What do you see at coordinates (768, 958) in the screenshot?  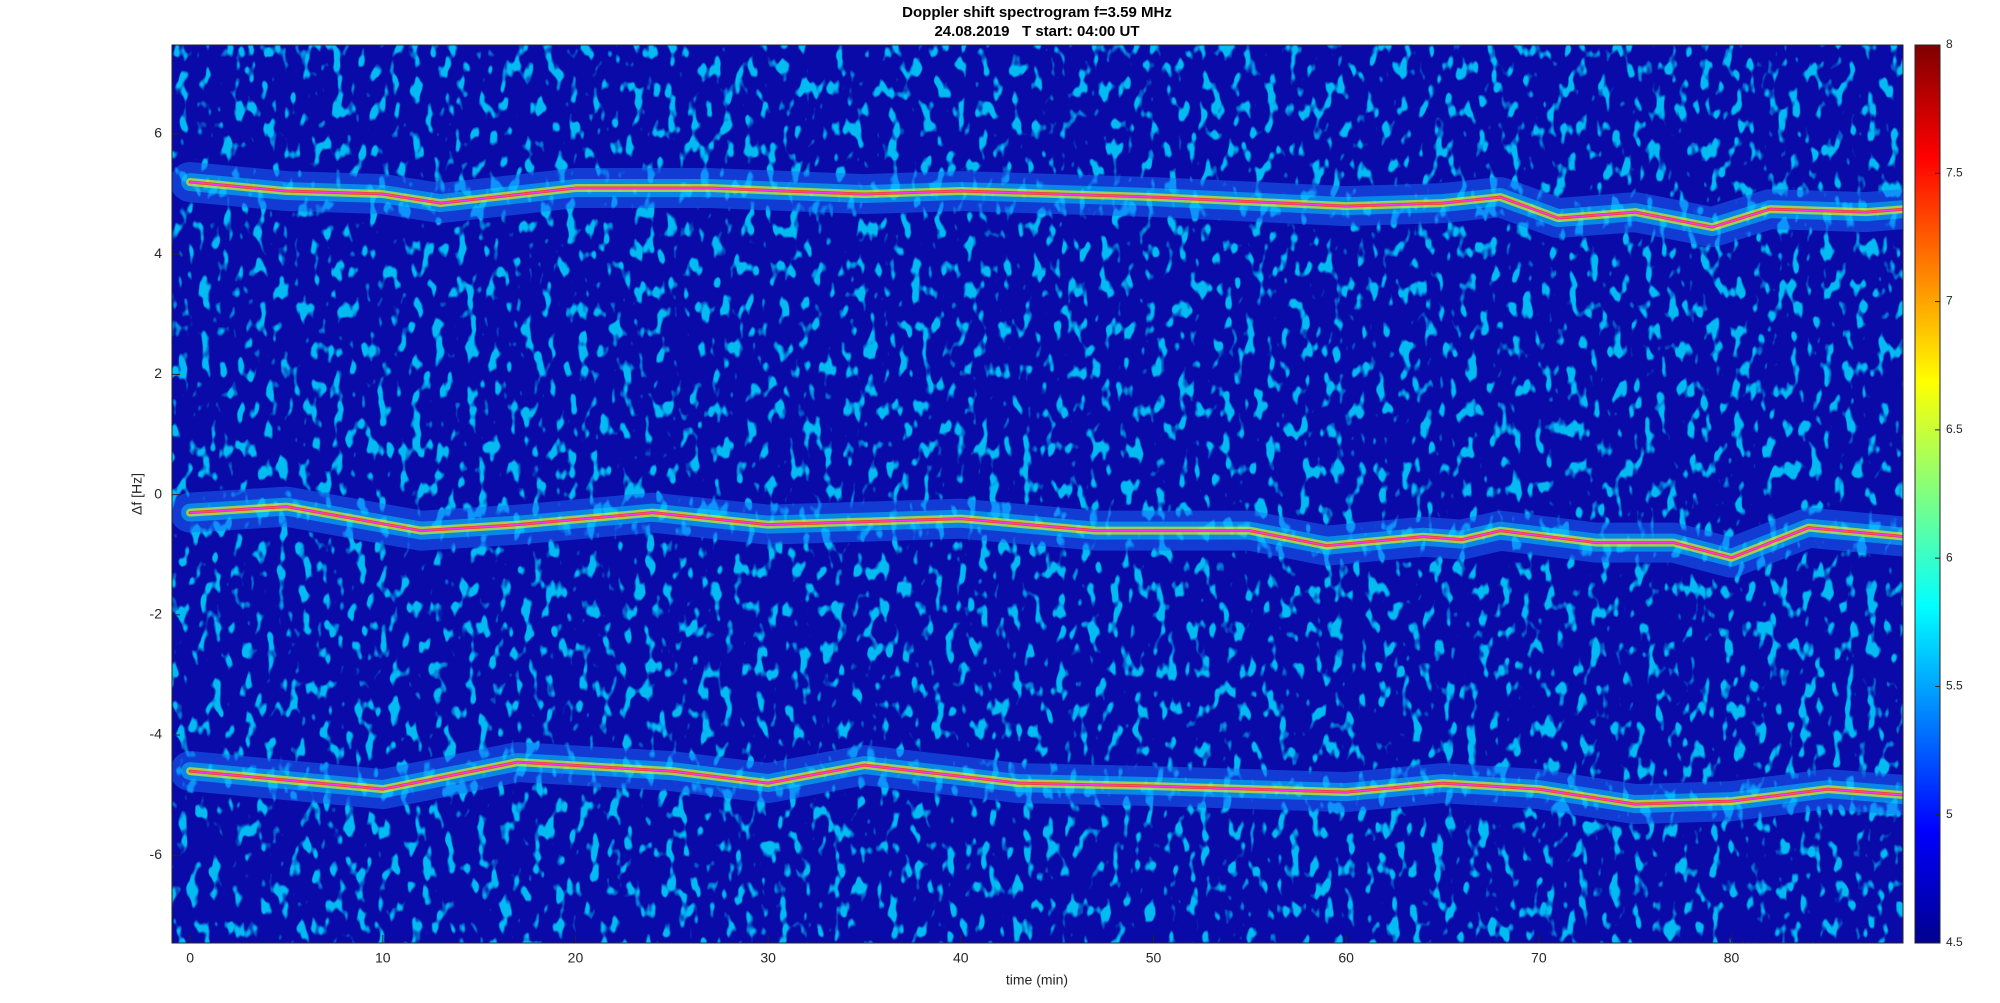 I see `x-tick-label: 30` at bounding box center [768, 958].